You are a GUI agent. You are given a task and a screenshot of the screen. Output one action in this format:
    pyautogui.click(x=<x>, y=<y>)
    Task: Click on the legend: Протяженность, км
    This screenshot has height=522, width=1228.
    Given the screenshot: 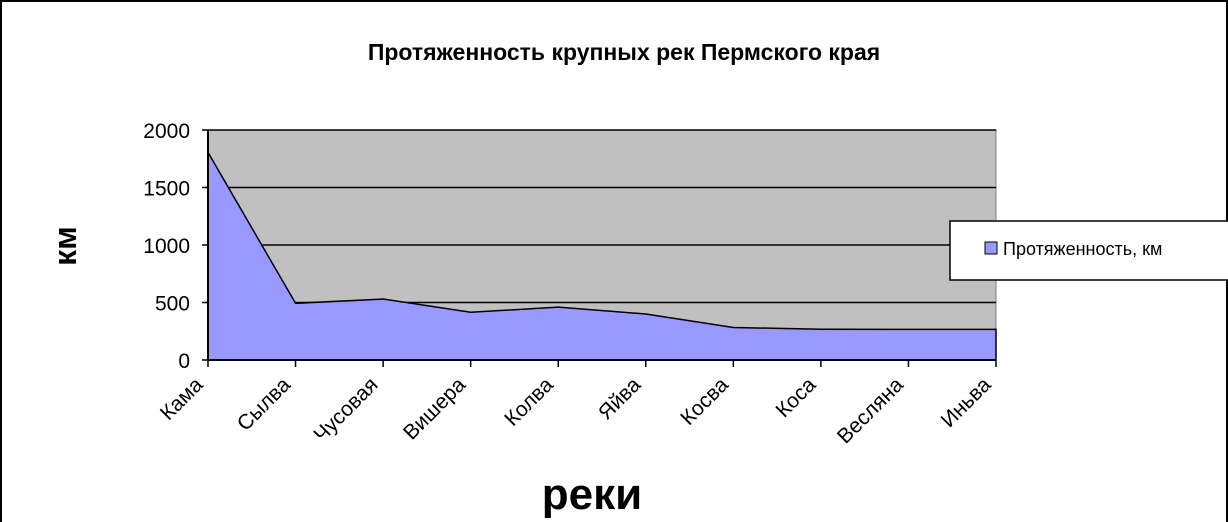 What is the action you would take?
    pyautogui.click(x=1088, y=250)
    